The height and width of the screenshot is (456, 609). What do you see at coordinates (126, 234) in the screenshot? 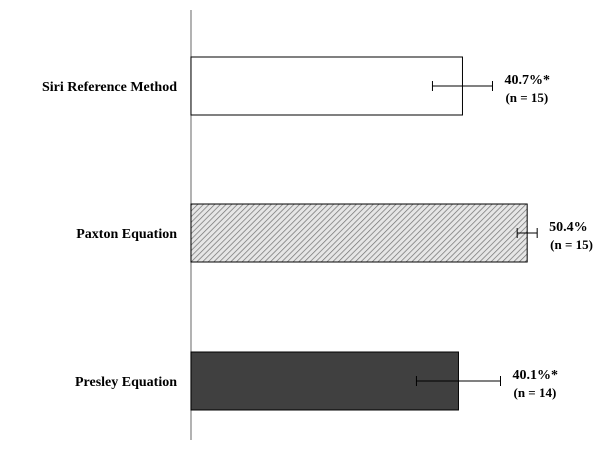
I see `category-label: Paxton Equation` at bounding box center [126, 234].